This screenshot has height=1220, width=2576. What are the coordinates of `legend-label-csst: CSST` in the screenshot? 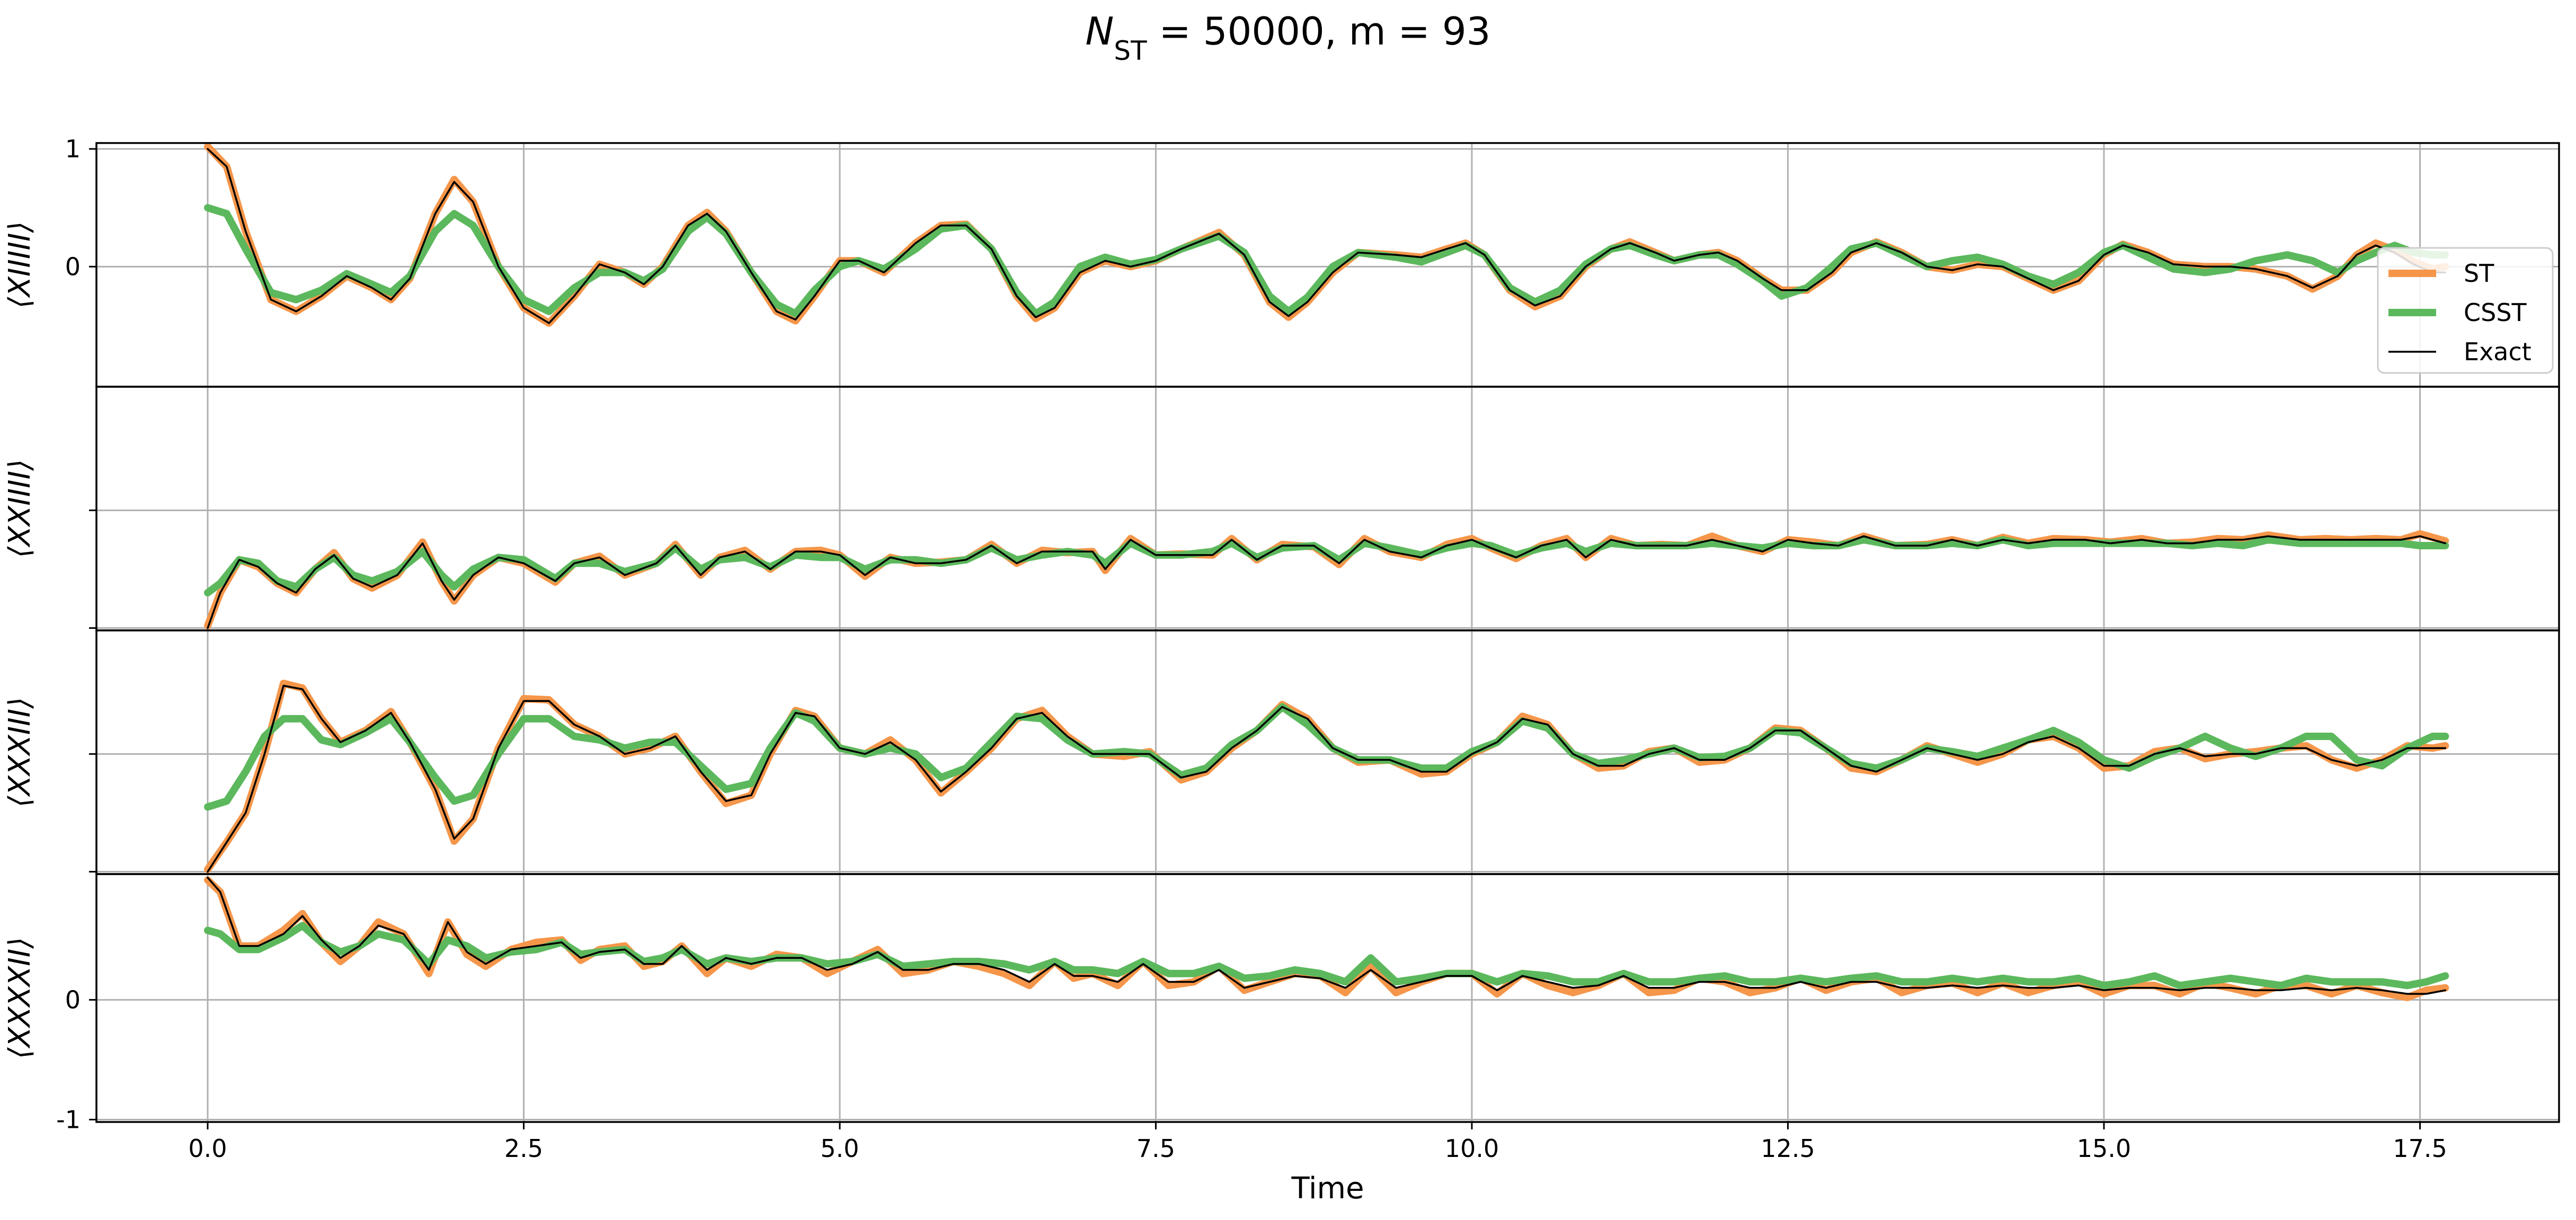 It's located at (2495, 313).